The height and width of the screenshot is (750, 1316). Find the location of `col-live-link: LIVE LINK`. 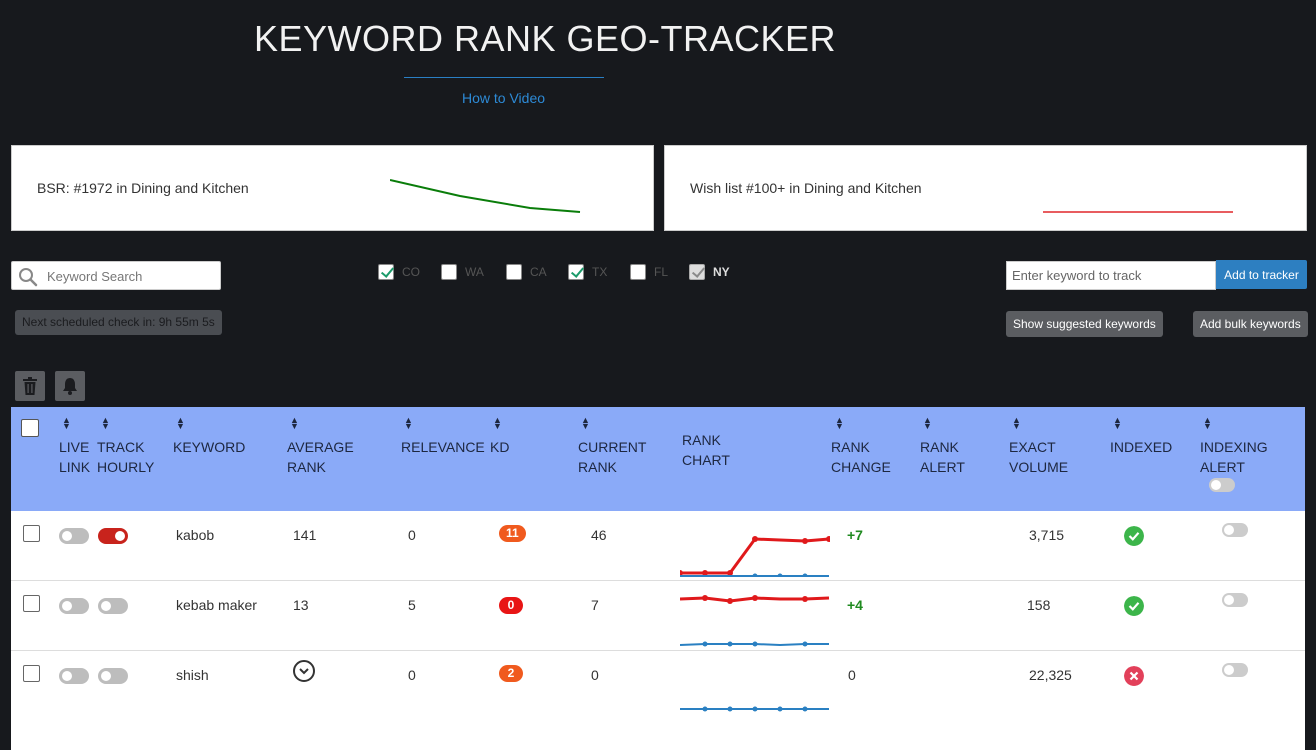

col-live-link: LIVE LINK is located at coordinates (75, 457).